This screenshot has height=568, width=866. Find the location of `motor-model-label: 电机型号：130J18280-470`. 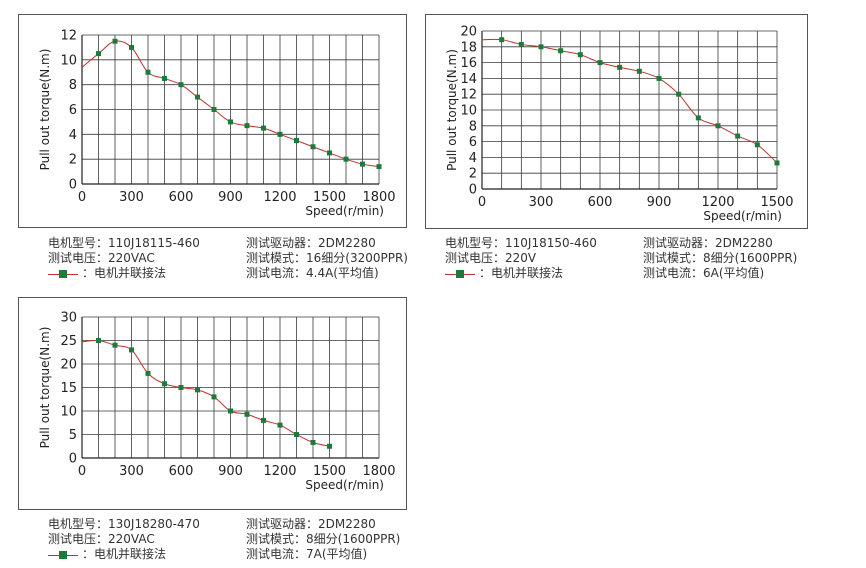

motor-model-label: 电机型号：130J18280-470 is located at coordinates (124, 524).